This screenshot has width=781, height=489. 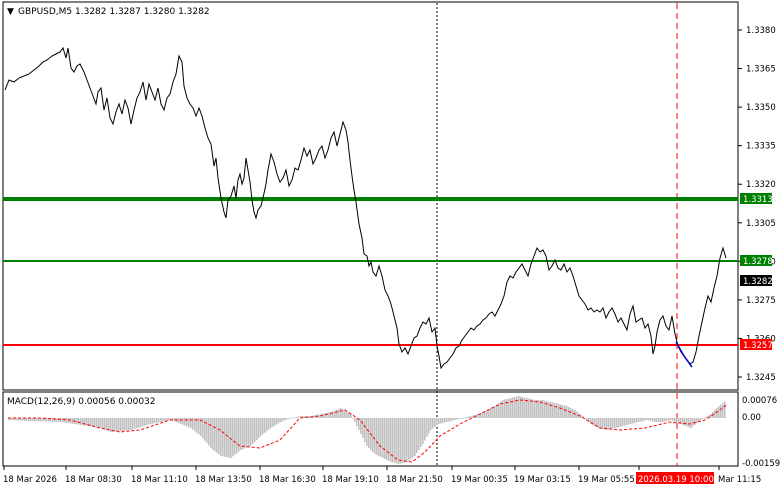 I want to click on macd-panel-frame, so click(x=370, y=429).